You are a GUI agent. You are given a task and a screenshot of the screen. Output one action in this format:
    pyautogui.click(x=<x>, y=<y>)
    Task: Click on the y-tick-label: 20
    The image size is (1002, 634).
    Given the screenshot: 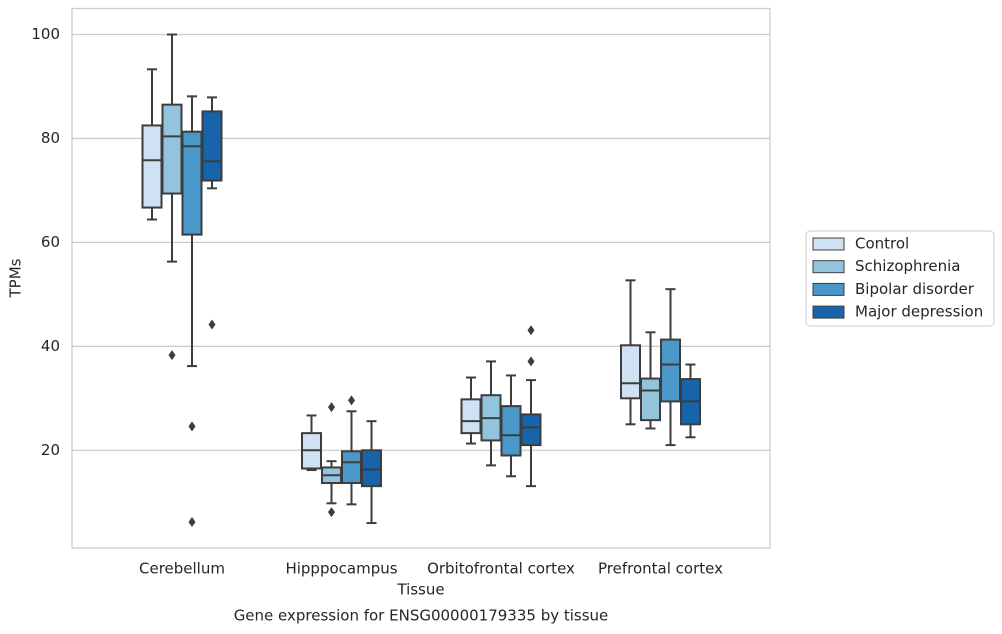 What is the action you would take?
    pyautogui.click(x=50, y=450)
    